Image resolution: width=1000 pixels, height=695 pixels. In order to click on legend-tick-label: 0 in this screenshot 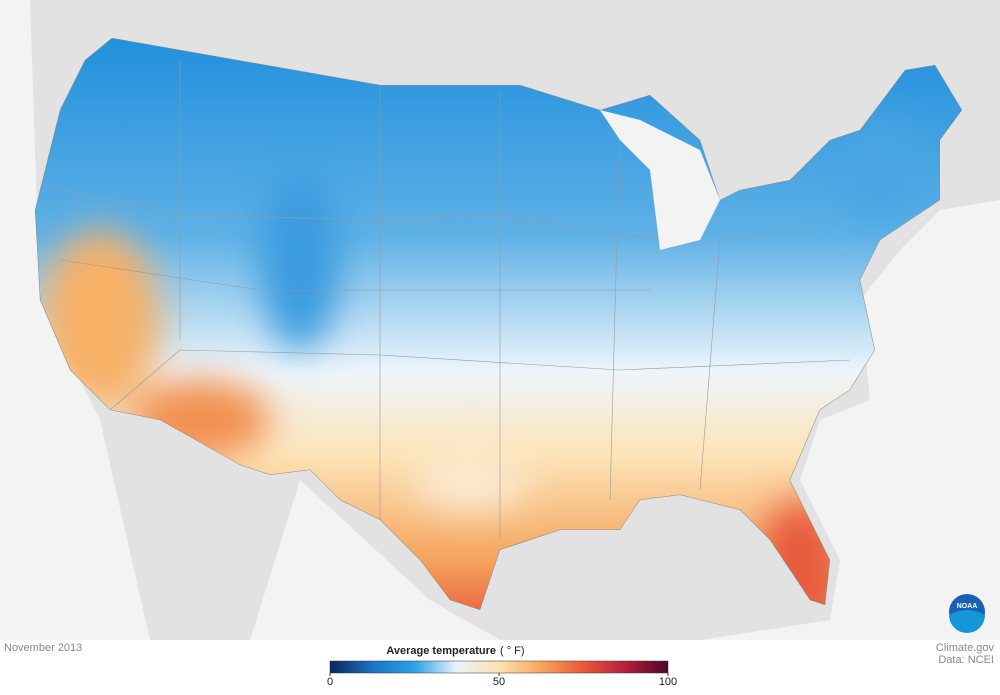, I will do `click(330, 682)`.